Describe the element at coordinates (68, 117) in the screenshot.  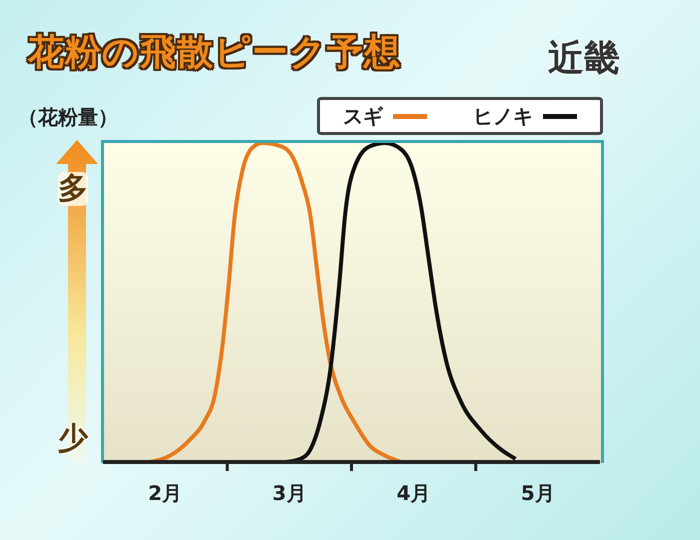
I see `y-axis-title: （花粉量）` at that location.